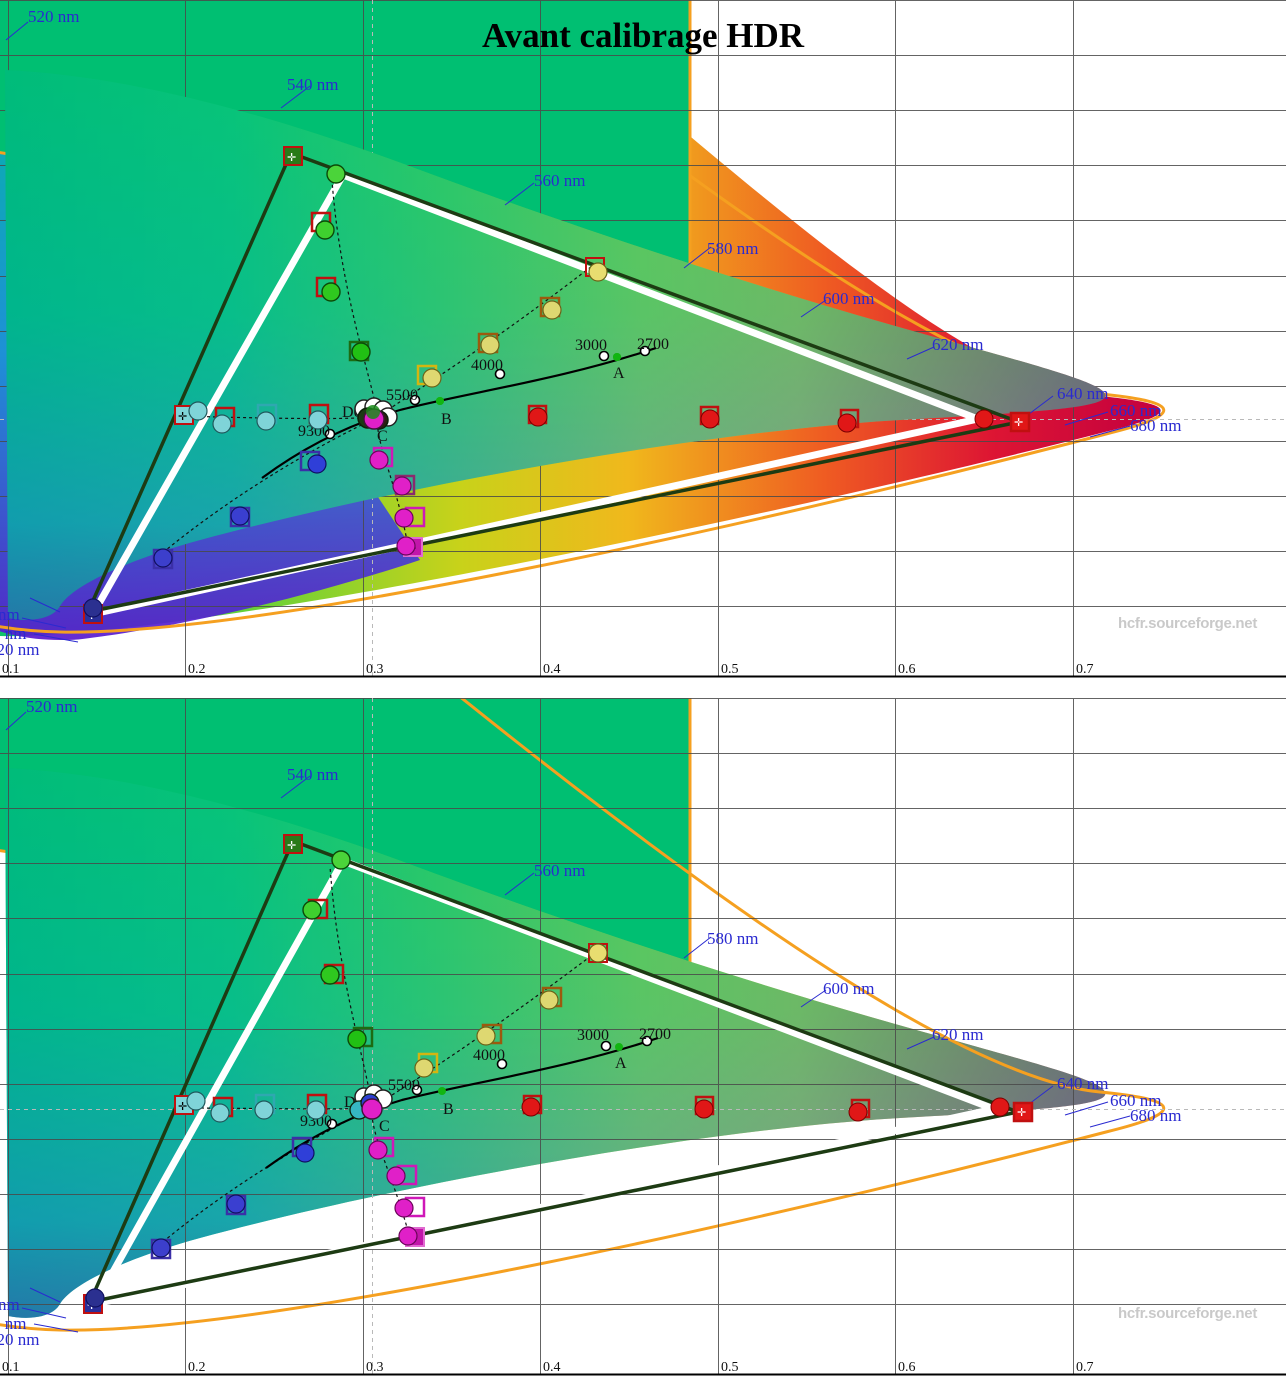 Image resolution: width=1286 pixels, height=1396 pixels. Describe the element at coordinates (559, 180) in the screenshot. I see `wl-560: 560 nm` at that location.